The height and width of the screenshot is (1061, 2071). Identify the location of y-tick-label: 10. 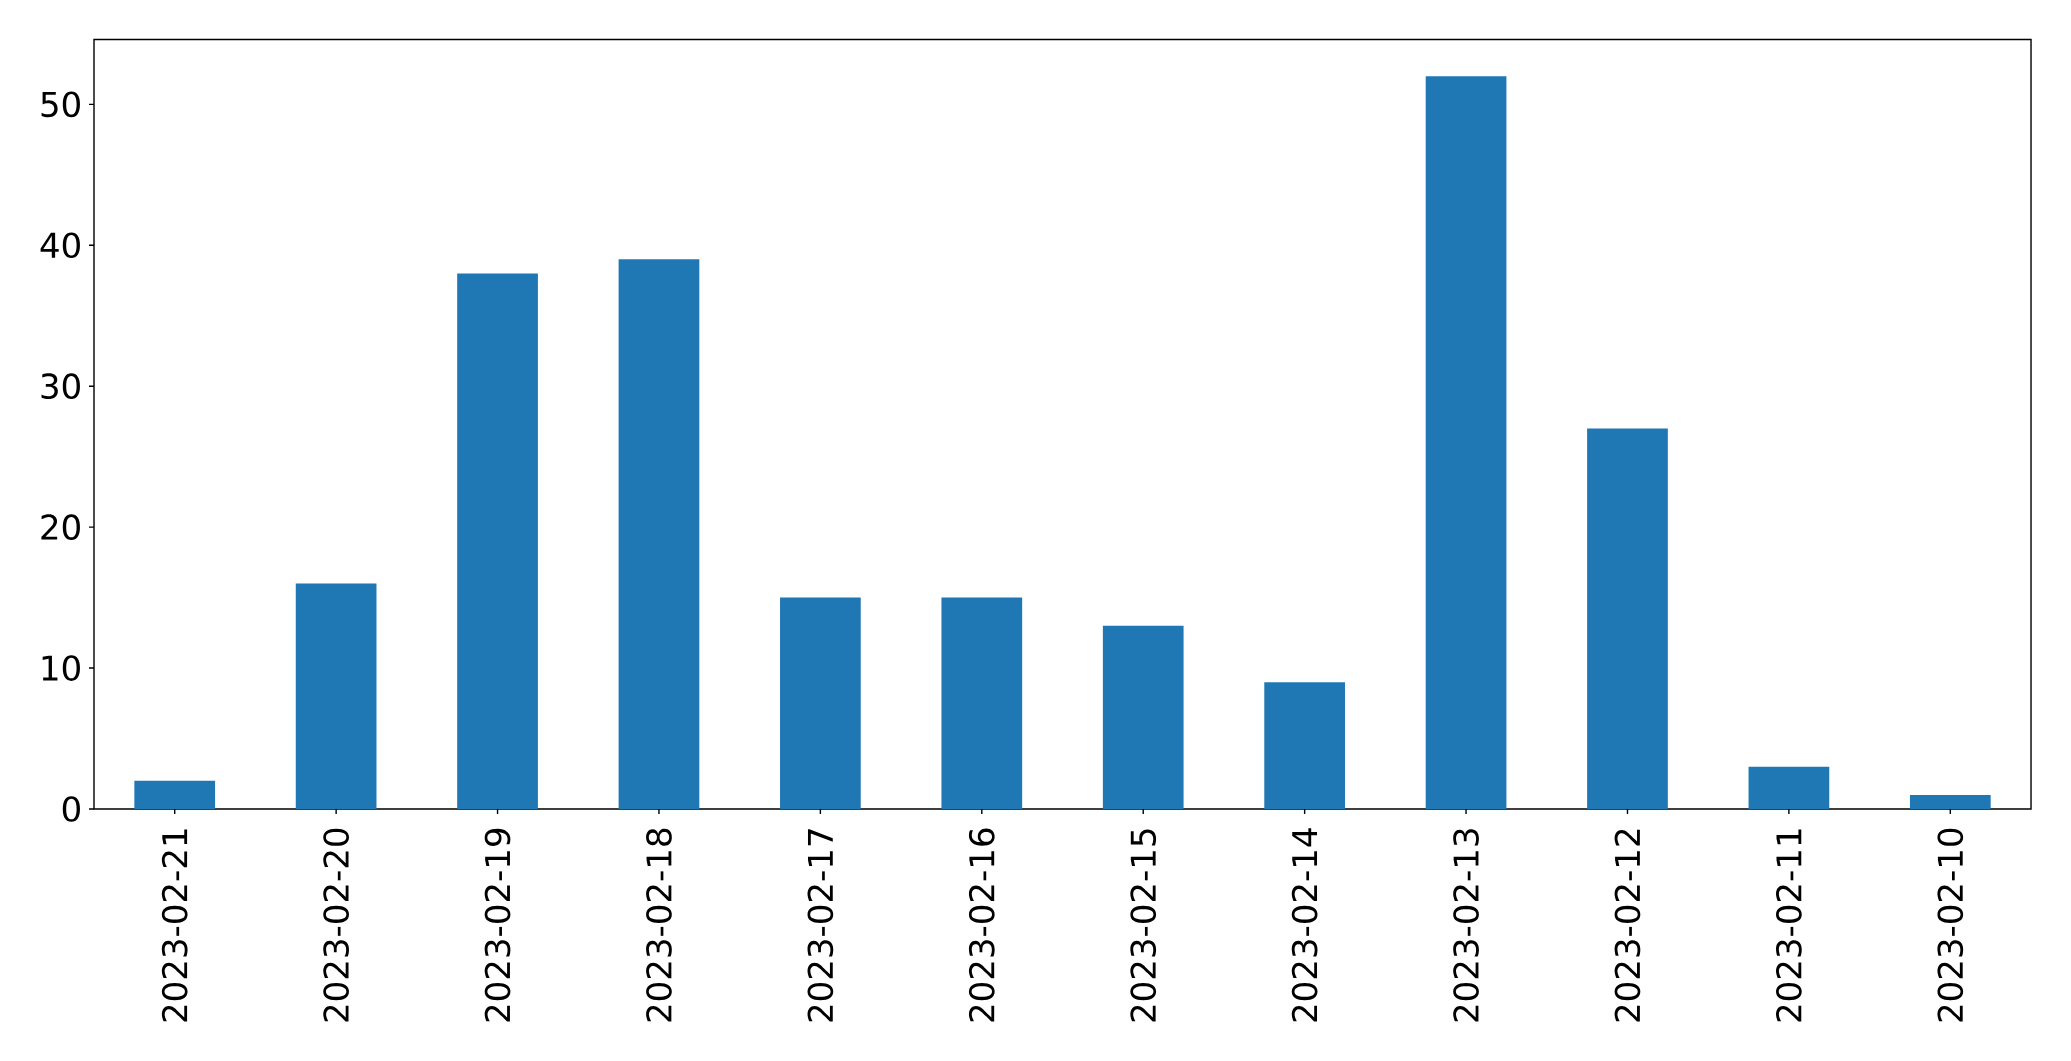
(61, 668).